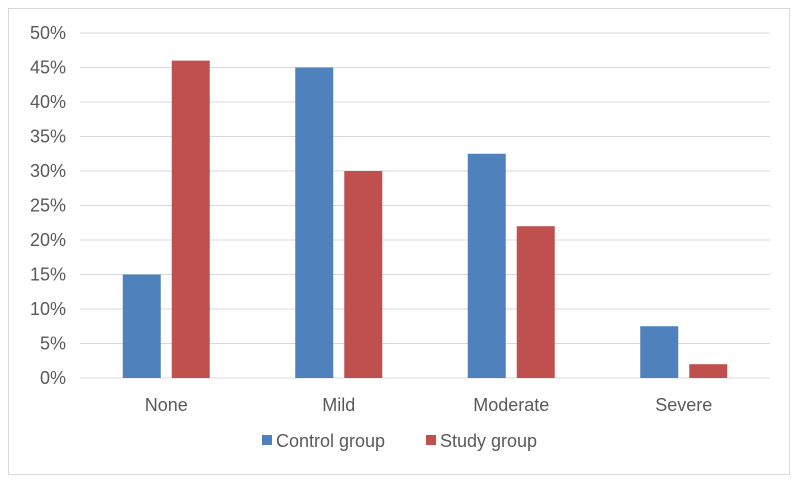 The height and width of the screenshot is (485, 800). What do you see at coordinates (48, 309) in the screenshot?
I see `y-tick-label: 10%` at bounding box center [48, 309].